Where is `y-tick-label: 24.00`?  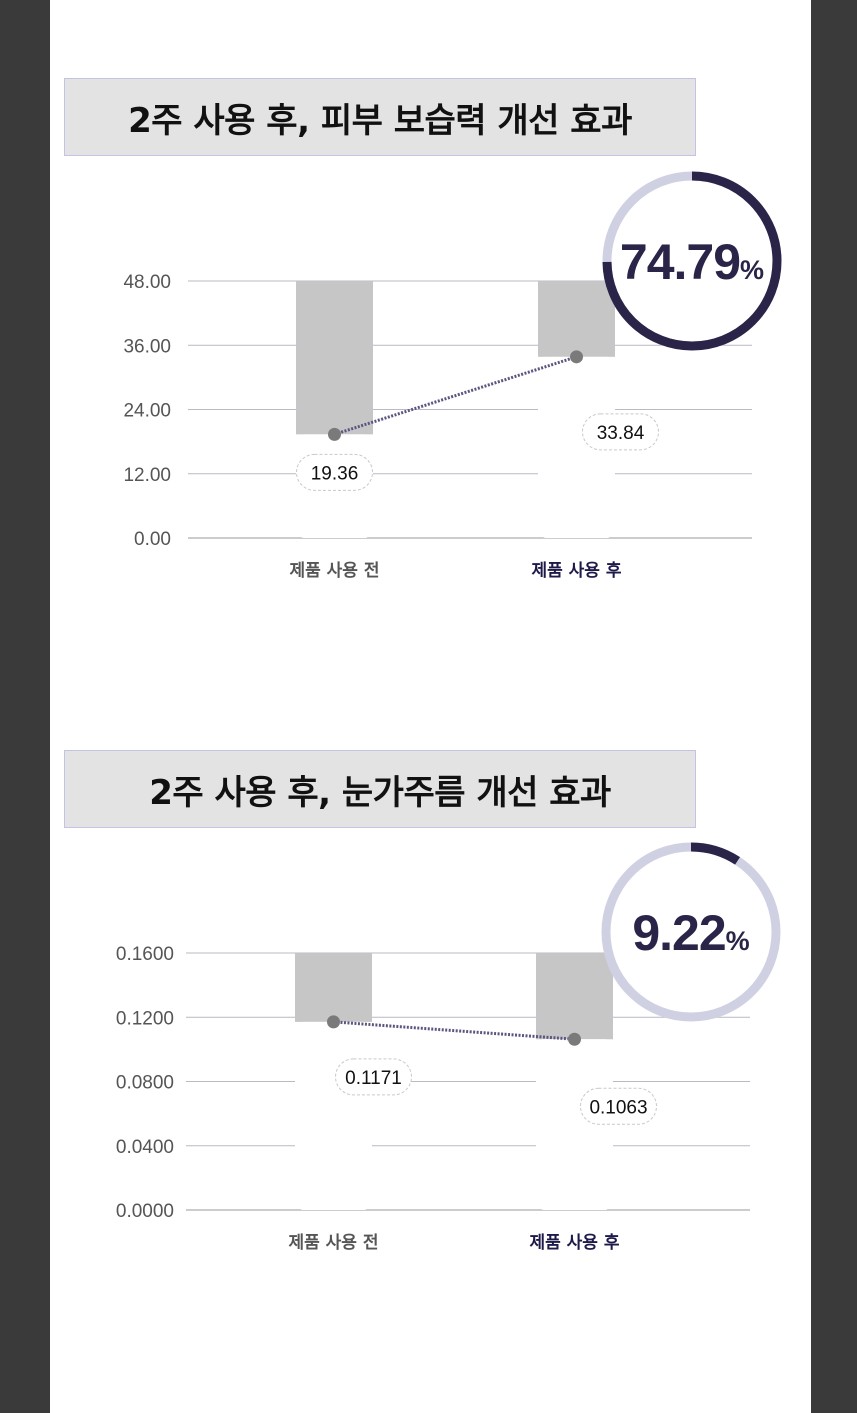 y-tick-label: 24.00 is located at coordinates (147, 411).